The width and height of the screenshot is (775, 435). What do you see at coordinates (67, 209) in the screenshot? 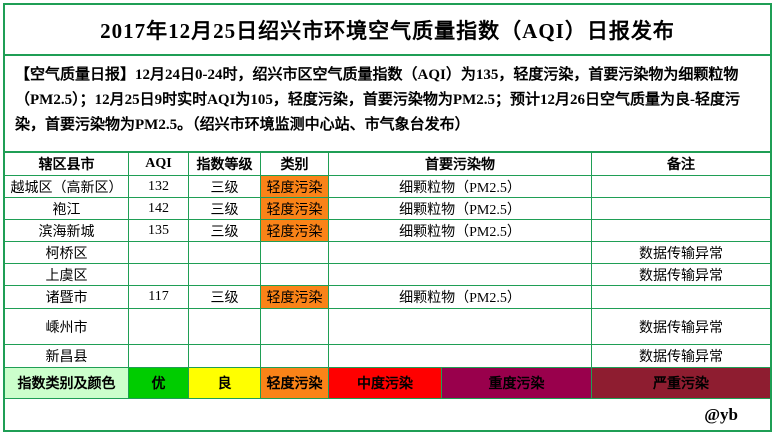
I see `cell-district: 袍江` at bounding box center [67, 209].